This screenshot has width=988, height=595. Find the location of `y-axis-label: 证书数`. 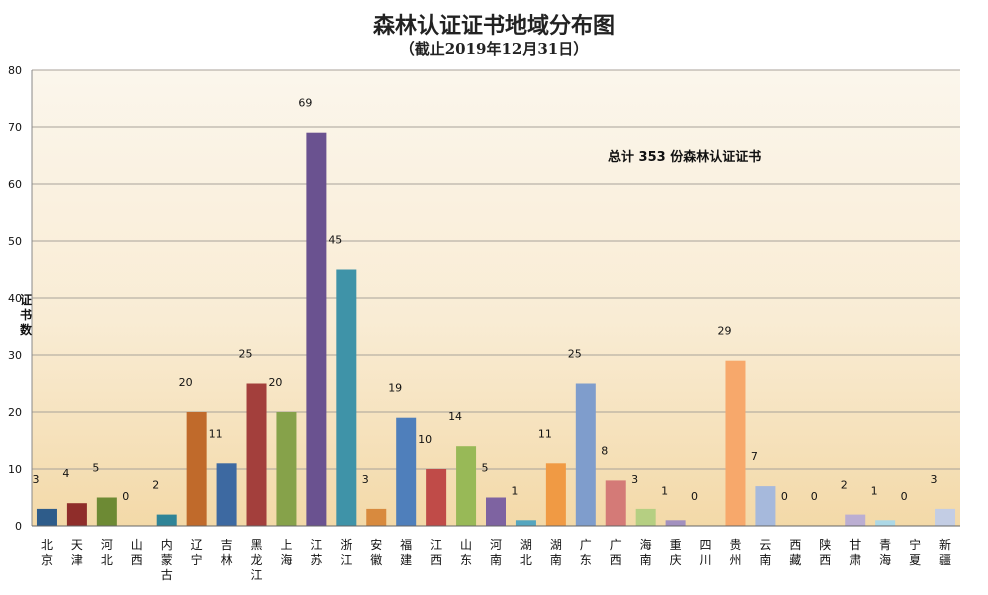

y-axis-label: 证书数 is located at coordinates (25, 315).